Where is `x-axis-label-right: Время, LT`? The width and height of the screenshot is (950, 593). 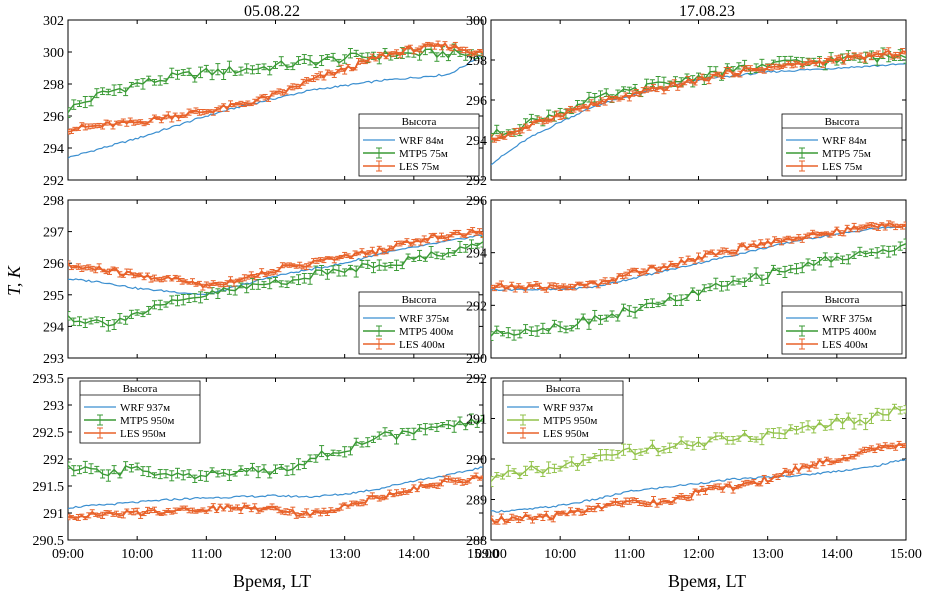 x-axis-label-right: Время, LT is located at coordinates (707, 581).